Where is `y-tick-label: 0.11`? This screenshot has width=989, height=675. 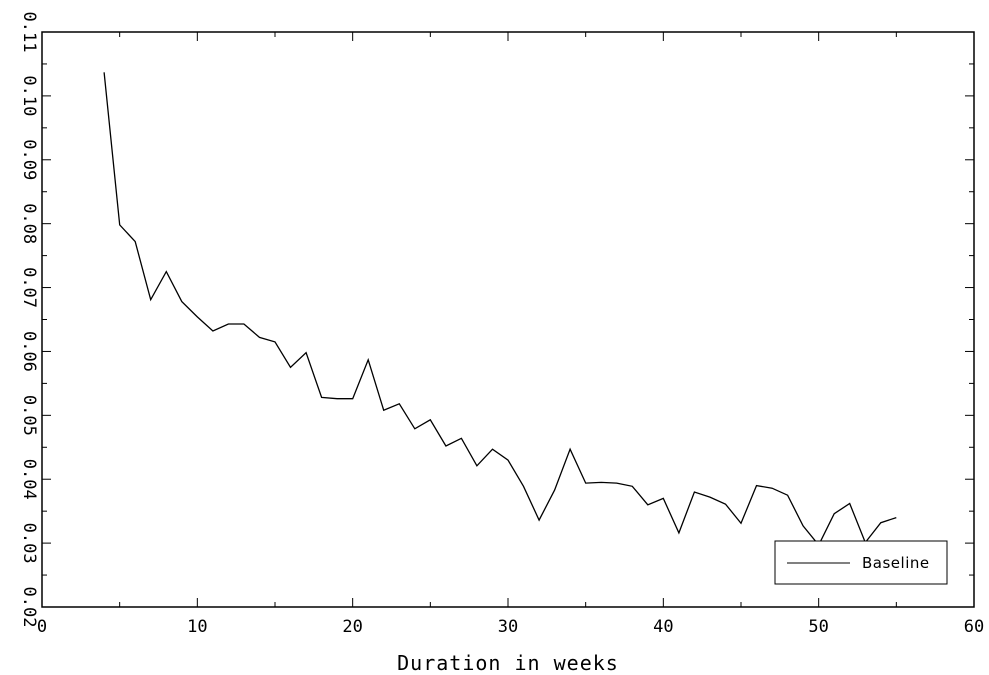
y-tick-label: 0.11 is located at coordinates (29, 32).